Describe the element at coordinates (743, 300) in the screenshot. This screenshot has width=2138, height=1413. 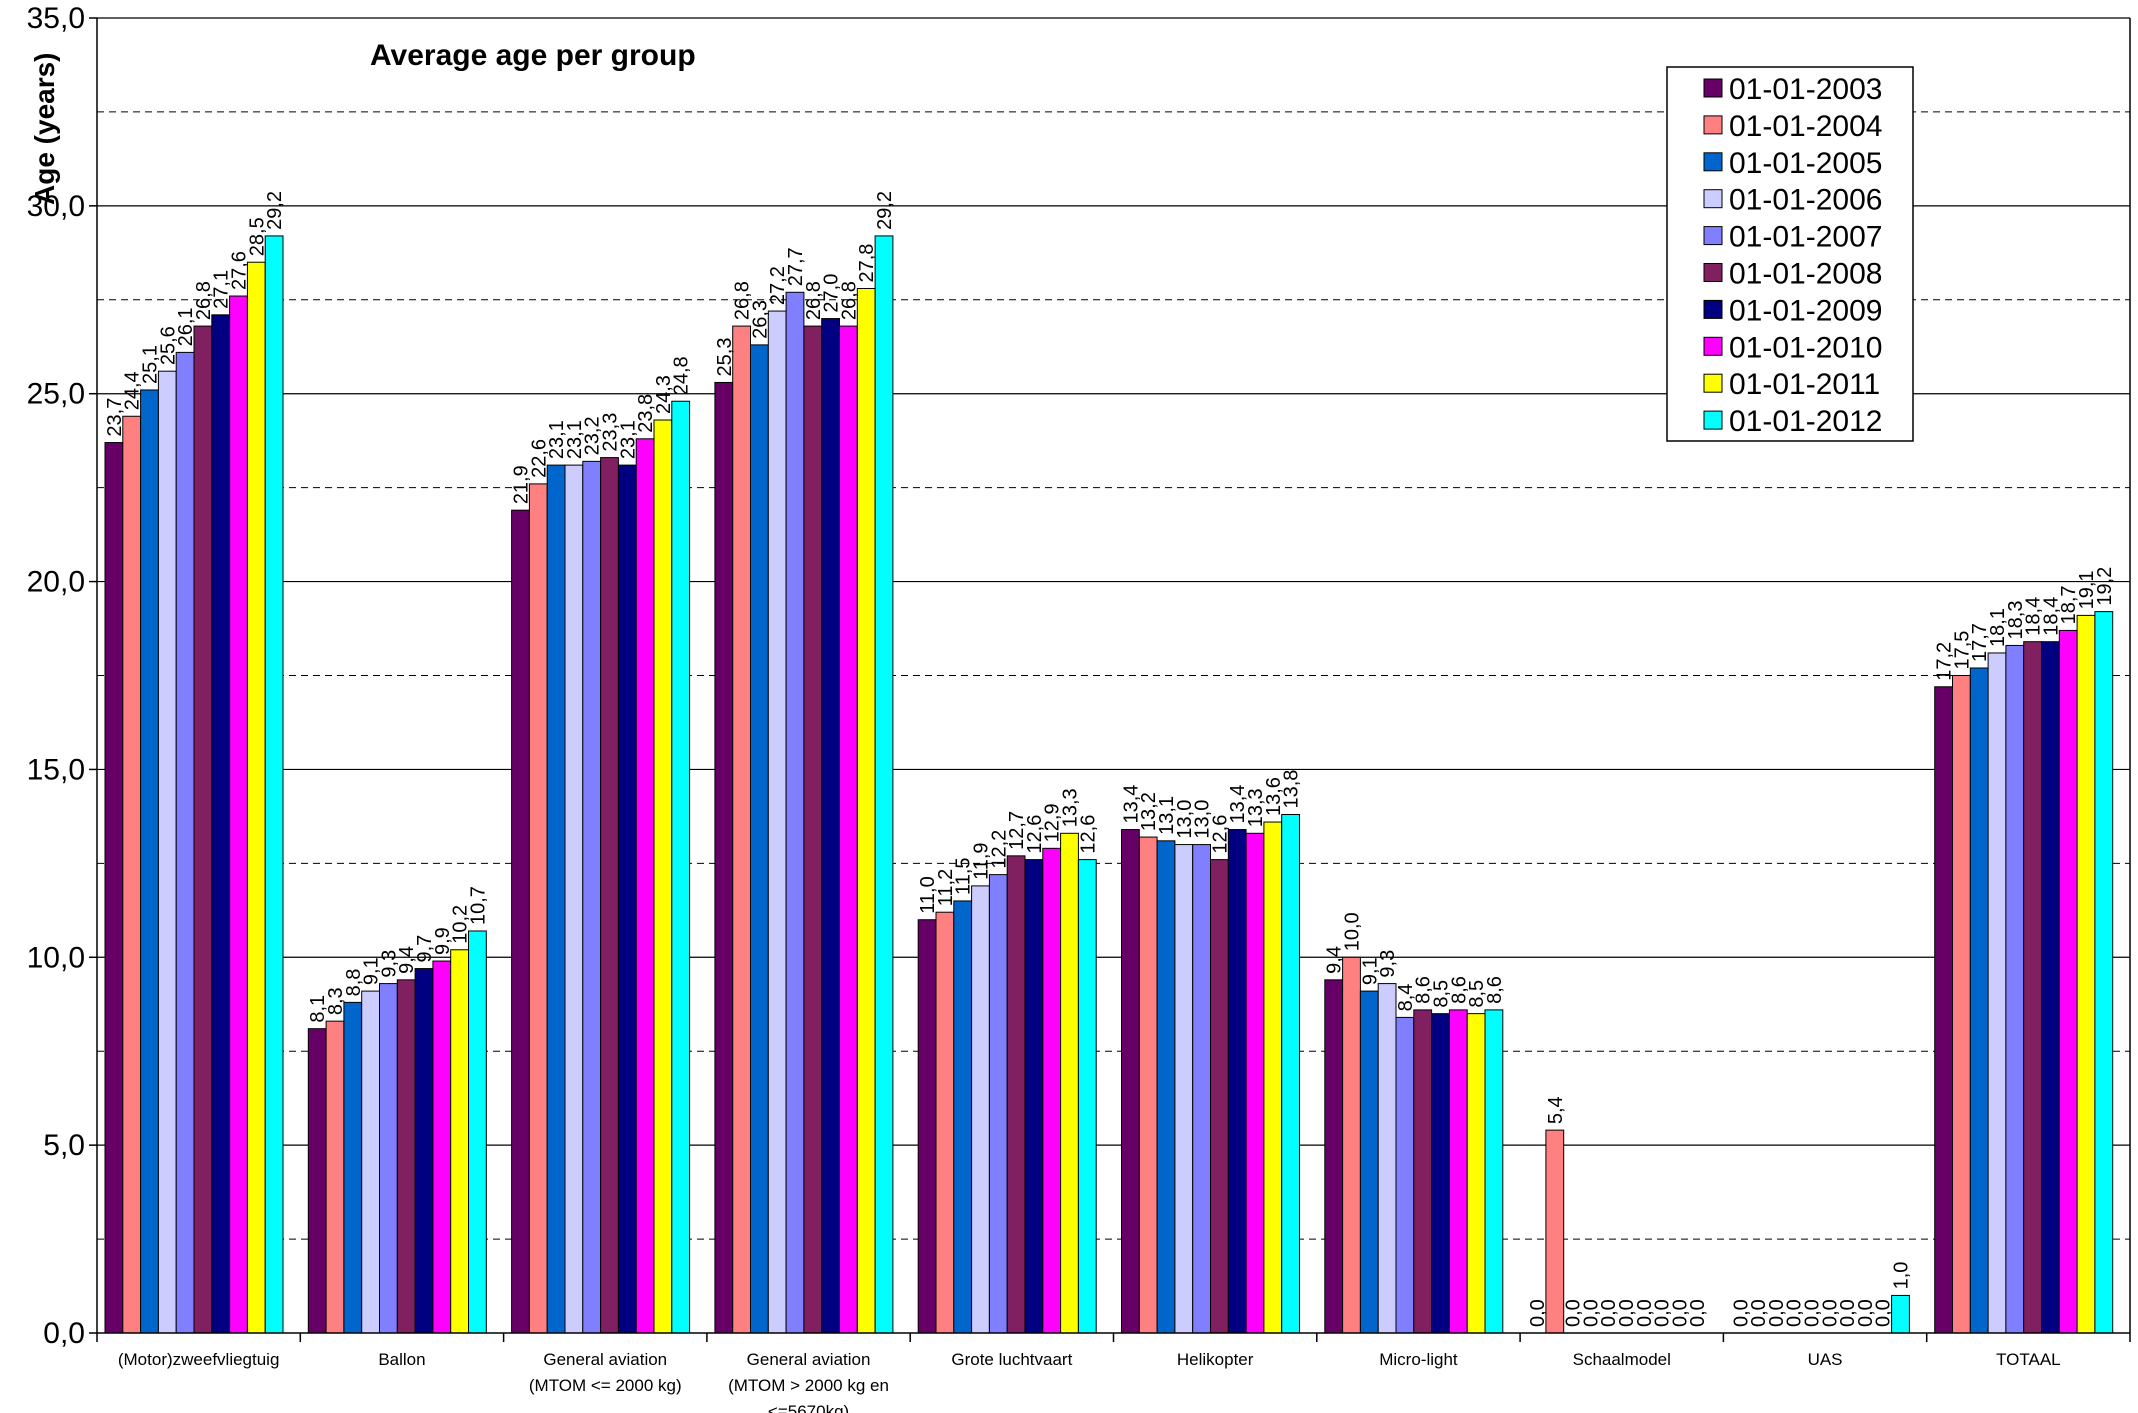
I see `data-label: 26,8` at that location.